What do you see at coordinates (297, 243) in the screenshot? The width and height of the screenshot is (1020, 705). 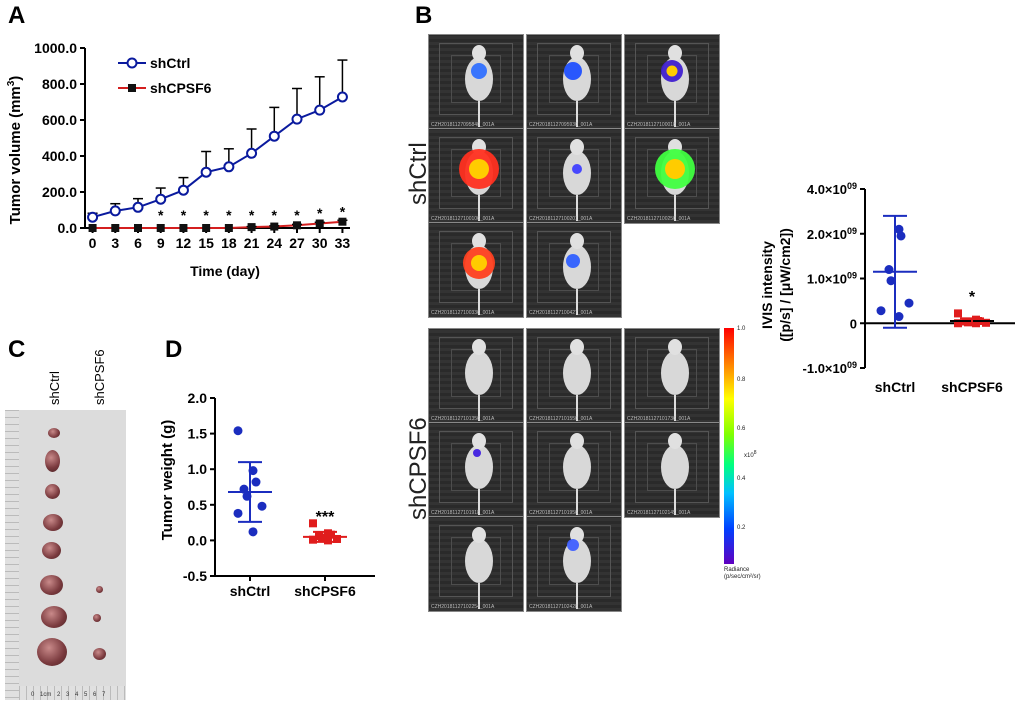 I see `x-tick-label: 27` at bounding box center [297, 243].